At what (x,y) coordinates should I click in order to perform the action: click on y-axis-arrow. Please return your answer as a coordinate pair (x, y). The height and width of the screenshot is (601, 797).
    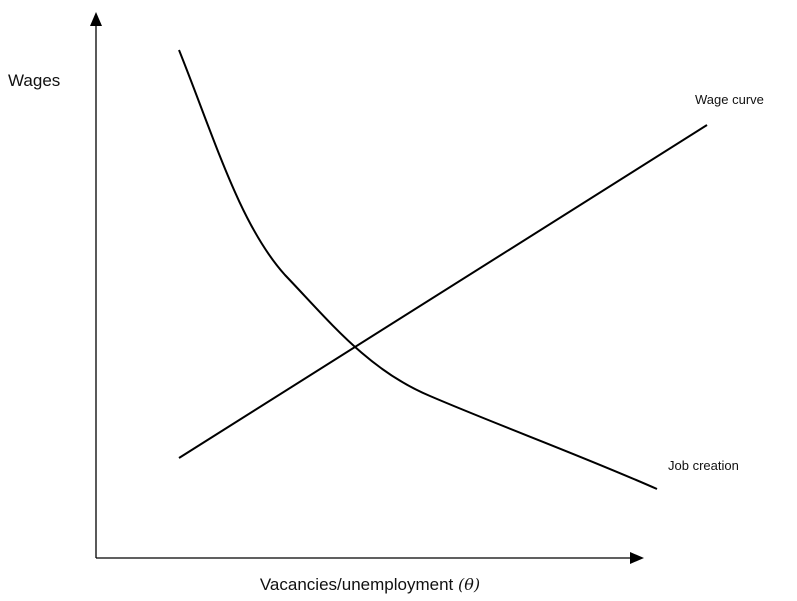
    Looking at the image, I should click on (96, 19).